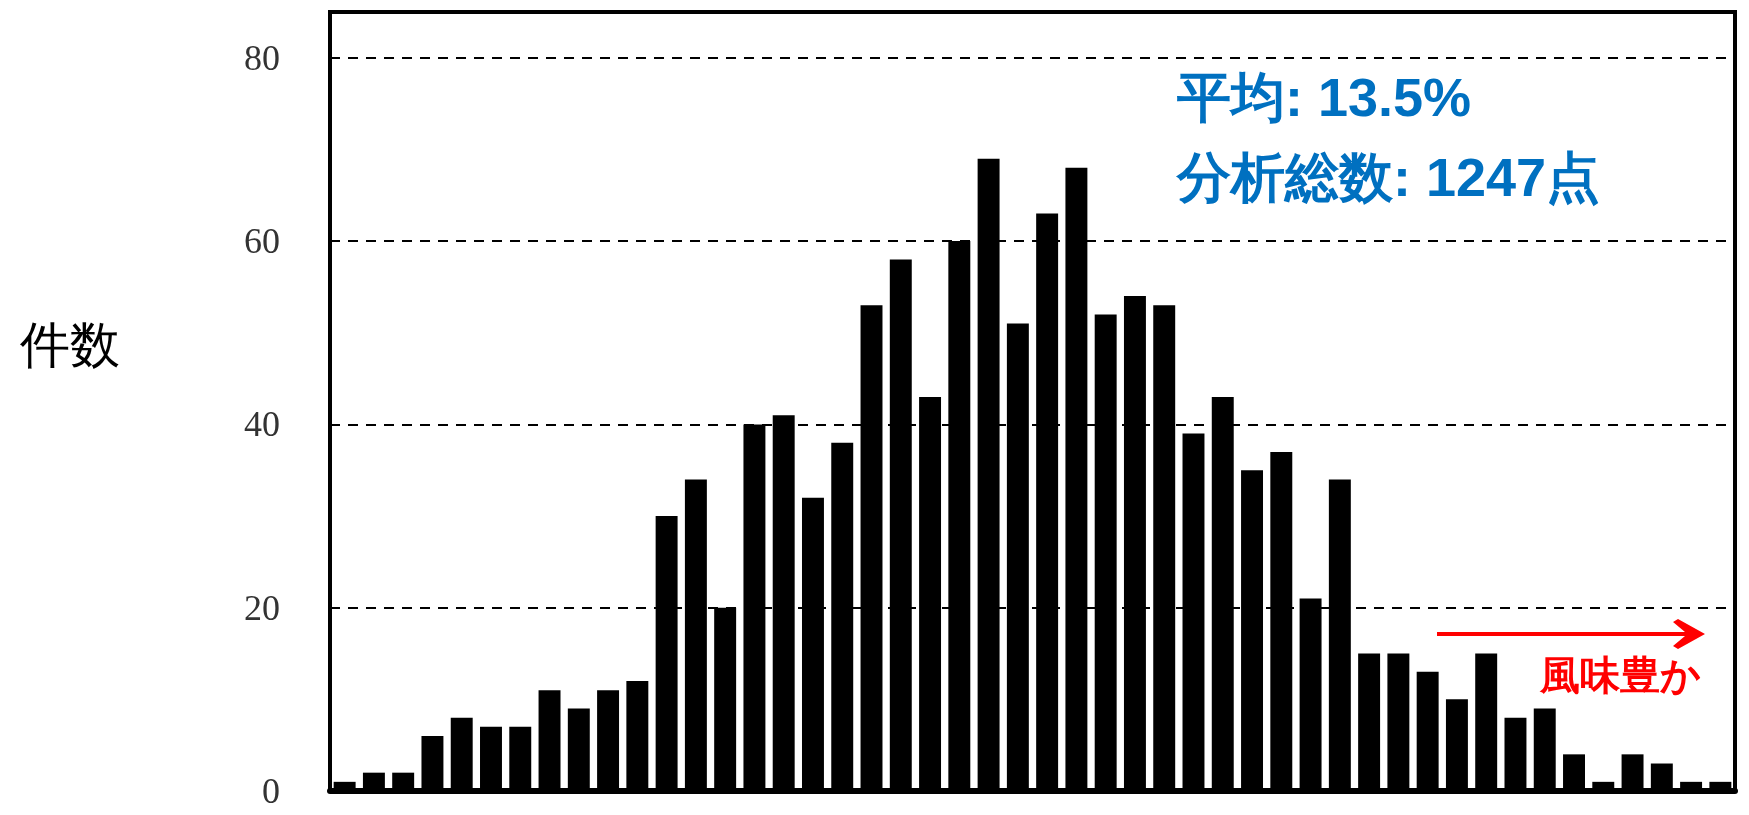  What do you see at coordinates (1620, 675) in the screenshot?
I see `annotation: 風味豊か` at bounding box center [1620, 675].